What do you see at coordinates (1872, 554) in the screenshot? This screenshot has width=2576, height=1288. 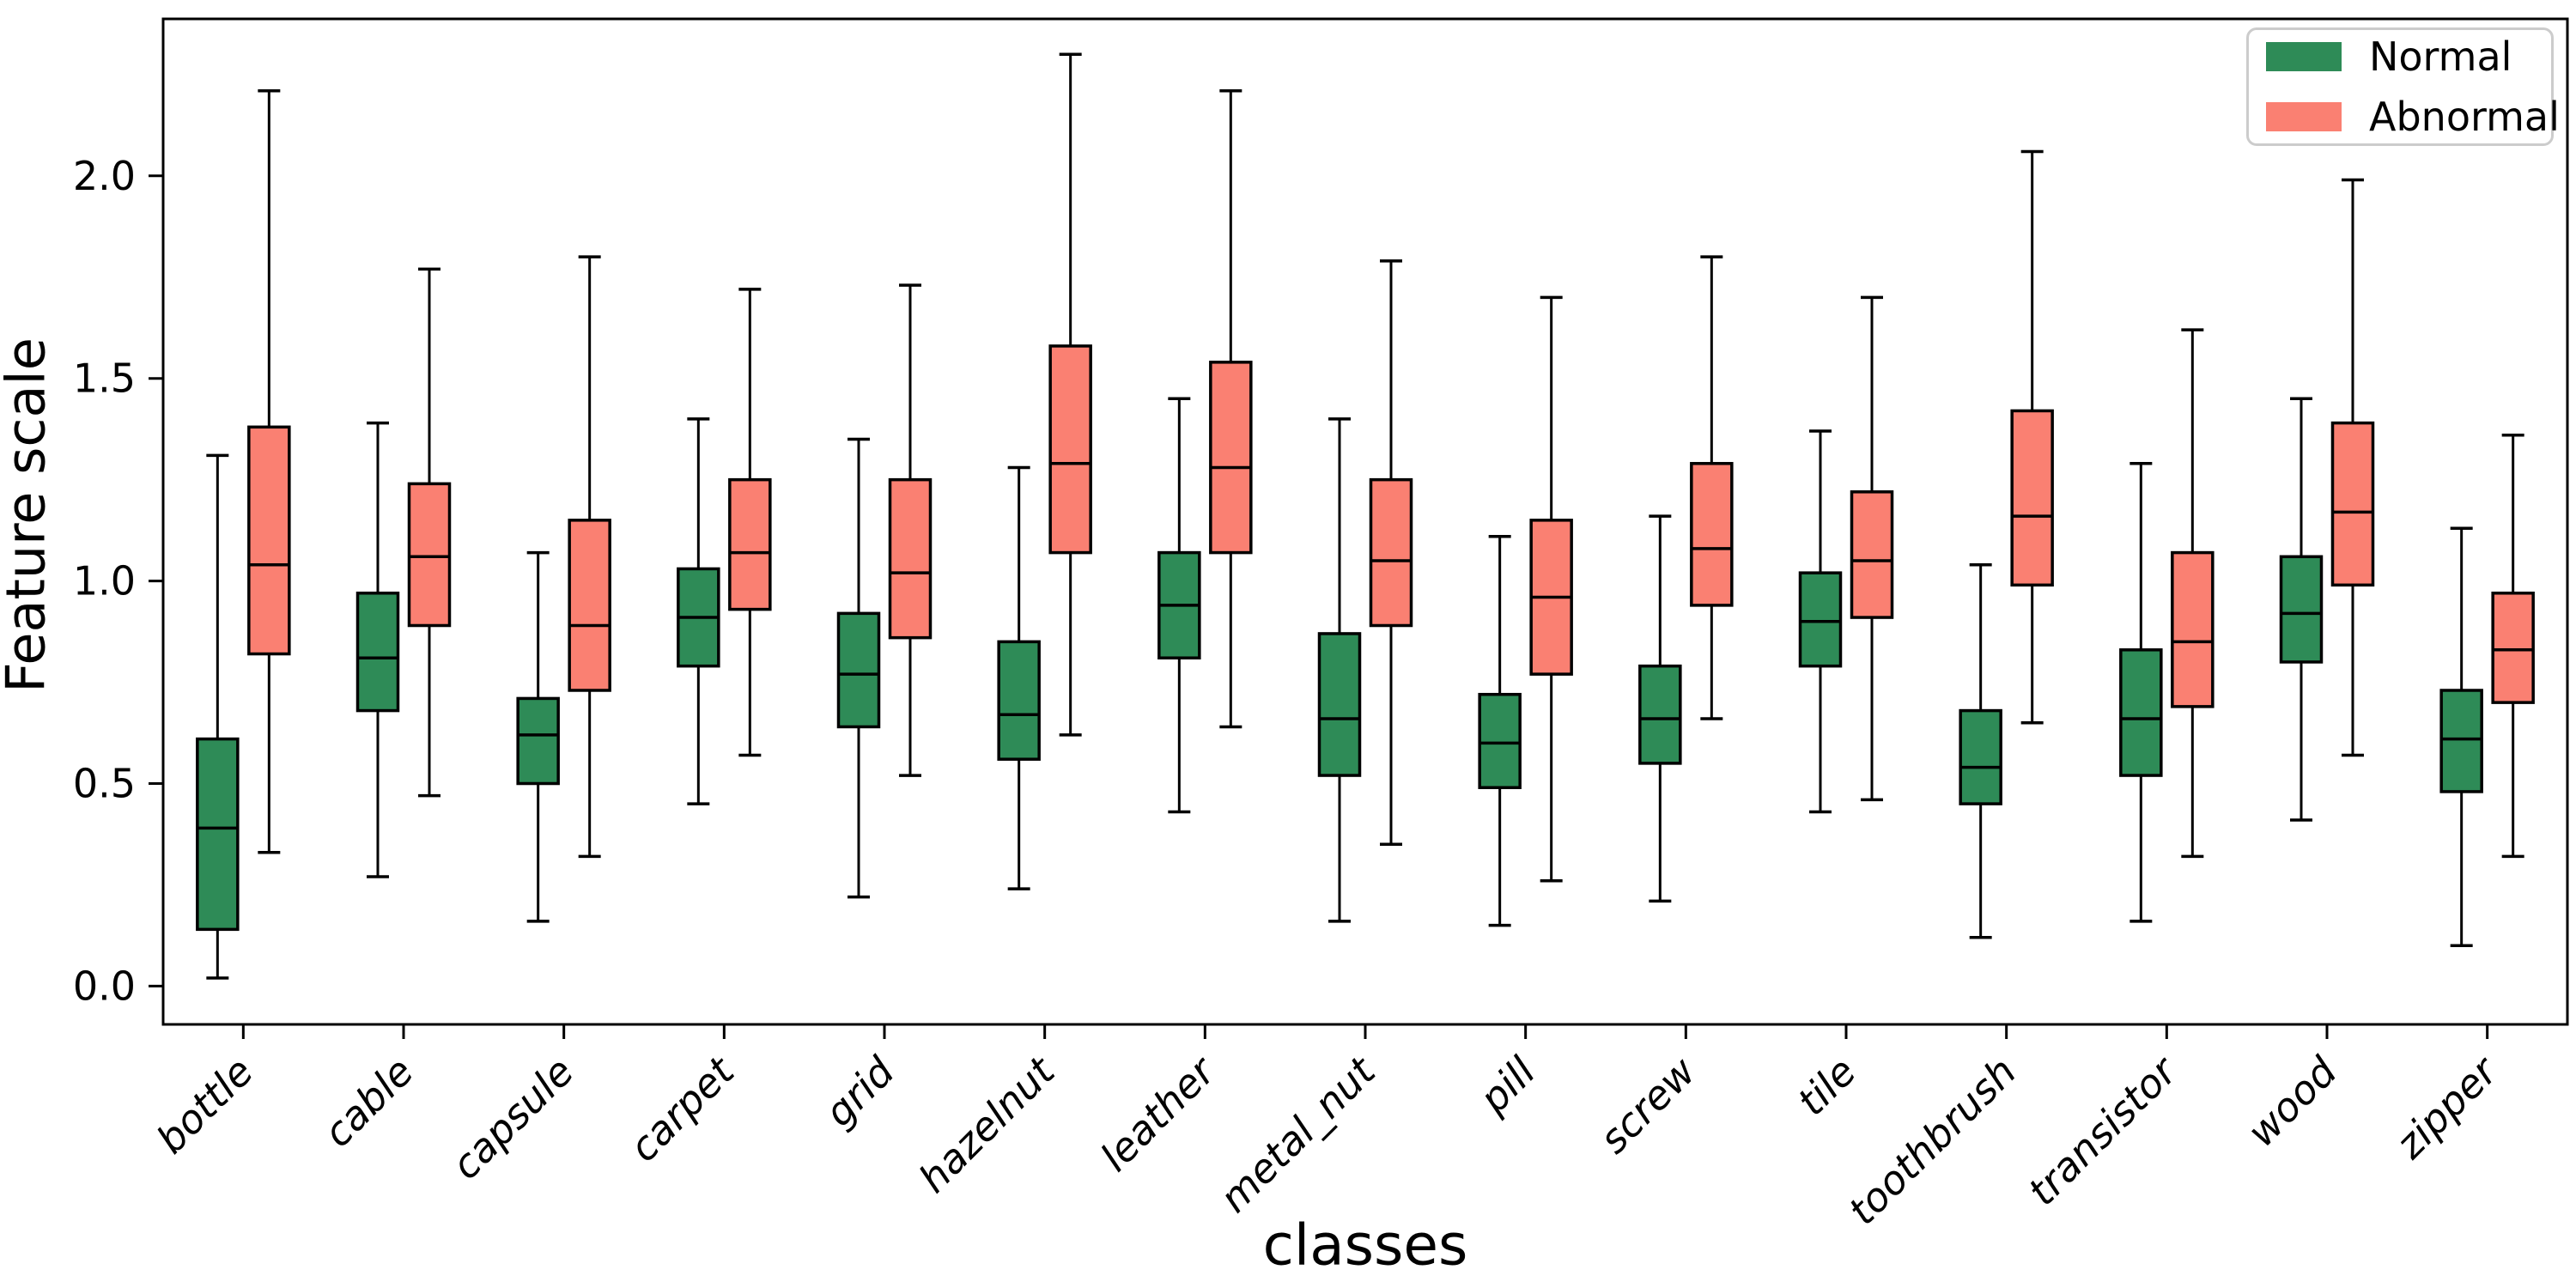 I see `box-tile-abnormal-iqr` at bounding box center [1872, 554].